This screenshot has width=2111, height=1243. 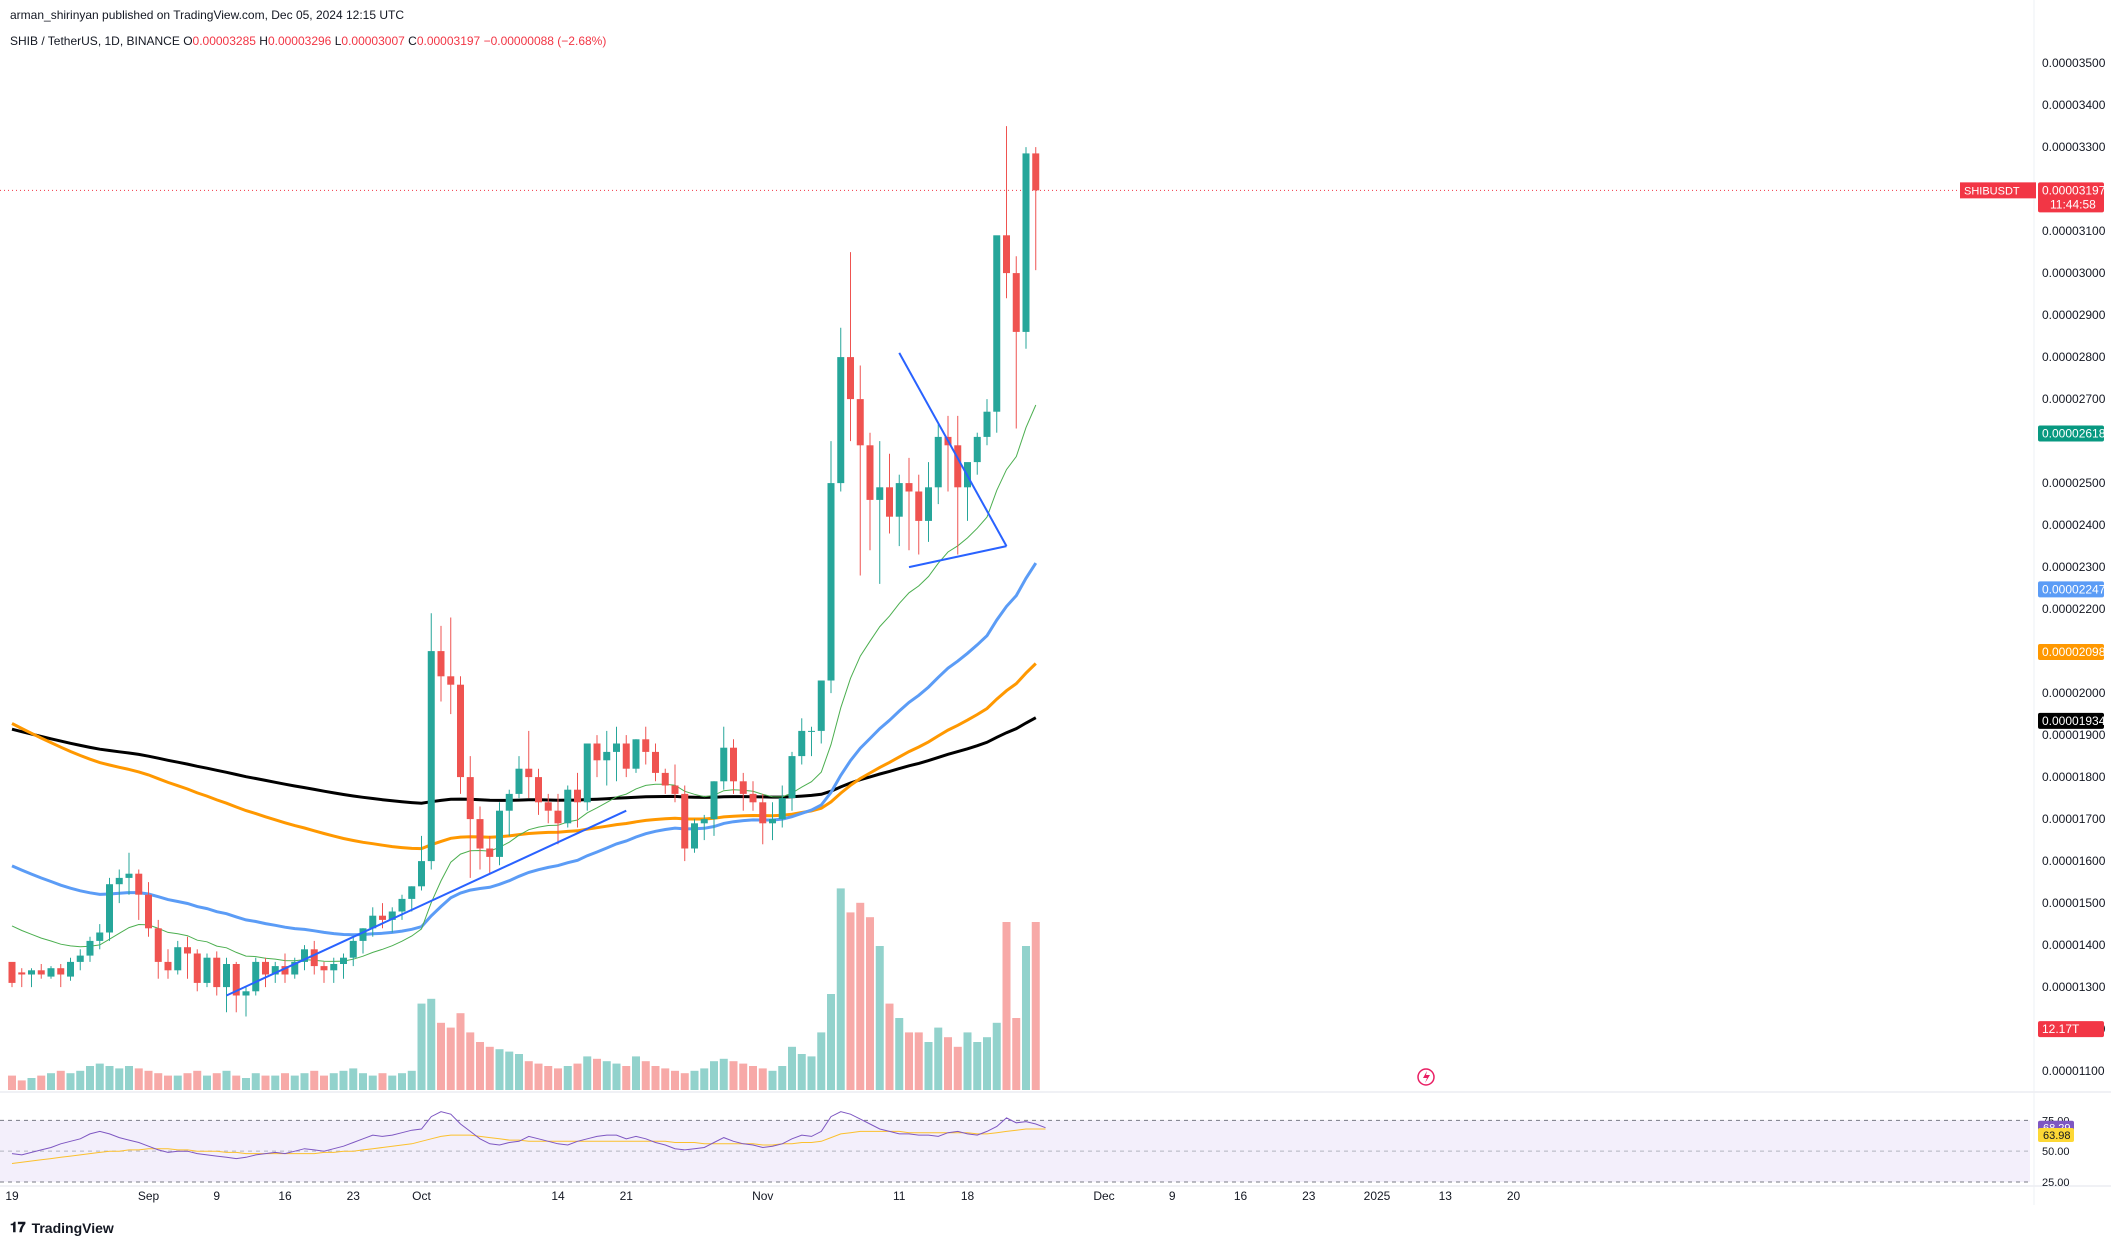 I want to click on rsi-badge, so click(x=2056, y=1134).